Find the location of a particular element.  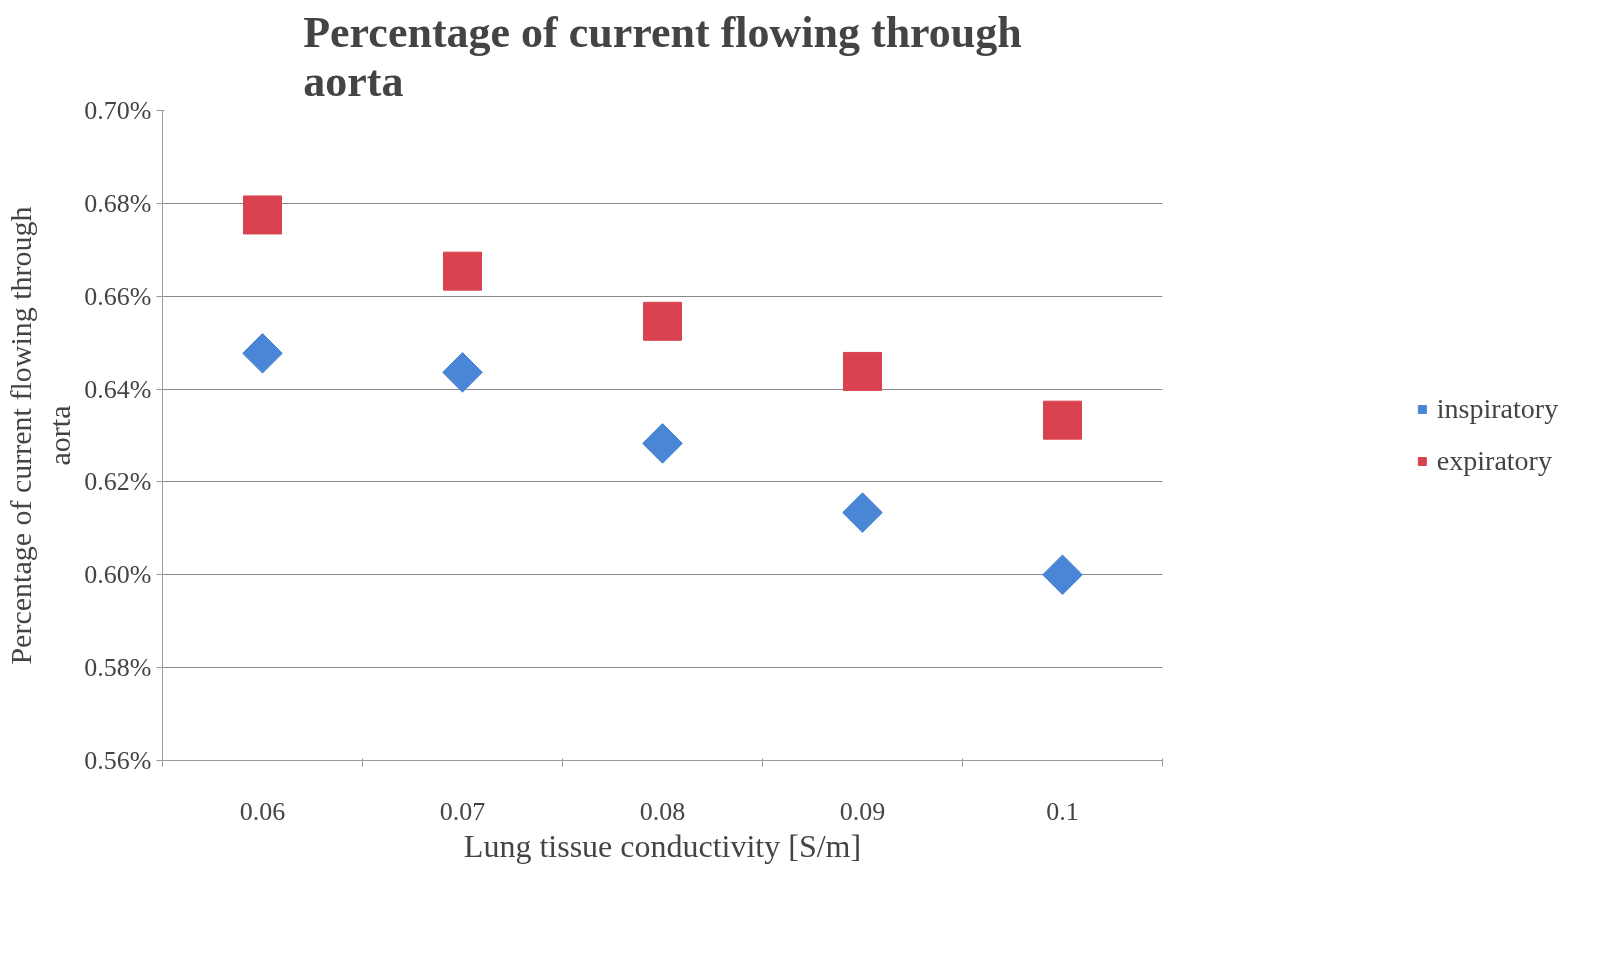

legend-label: inspiratory is located at coordinates (1497, 409).